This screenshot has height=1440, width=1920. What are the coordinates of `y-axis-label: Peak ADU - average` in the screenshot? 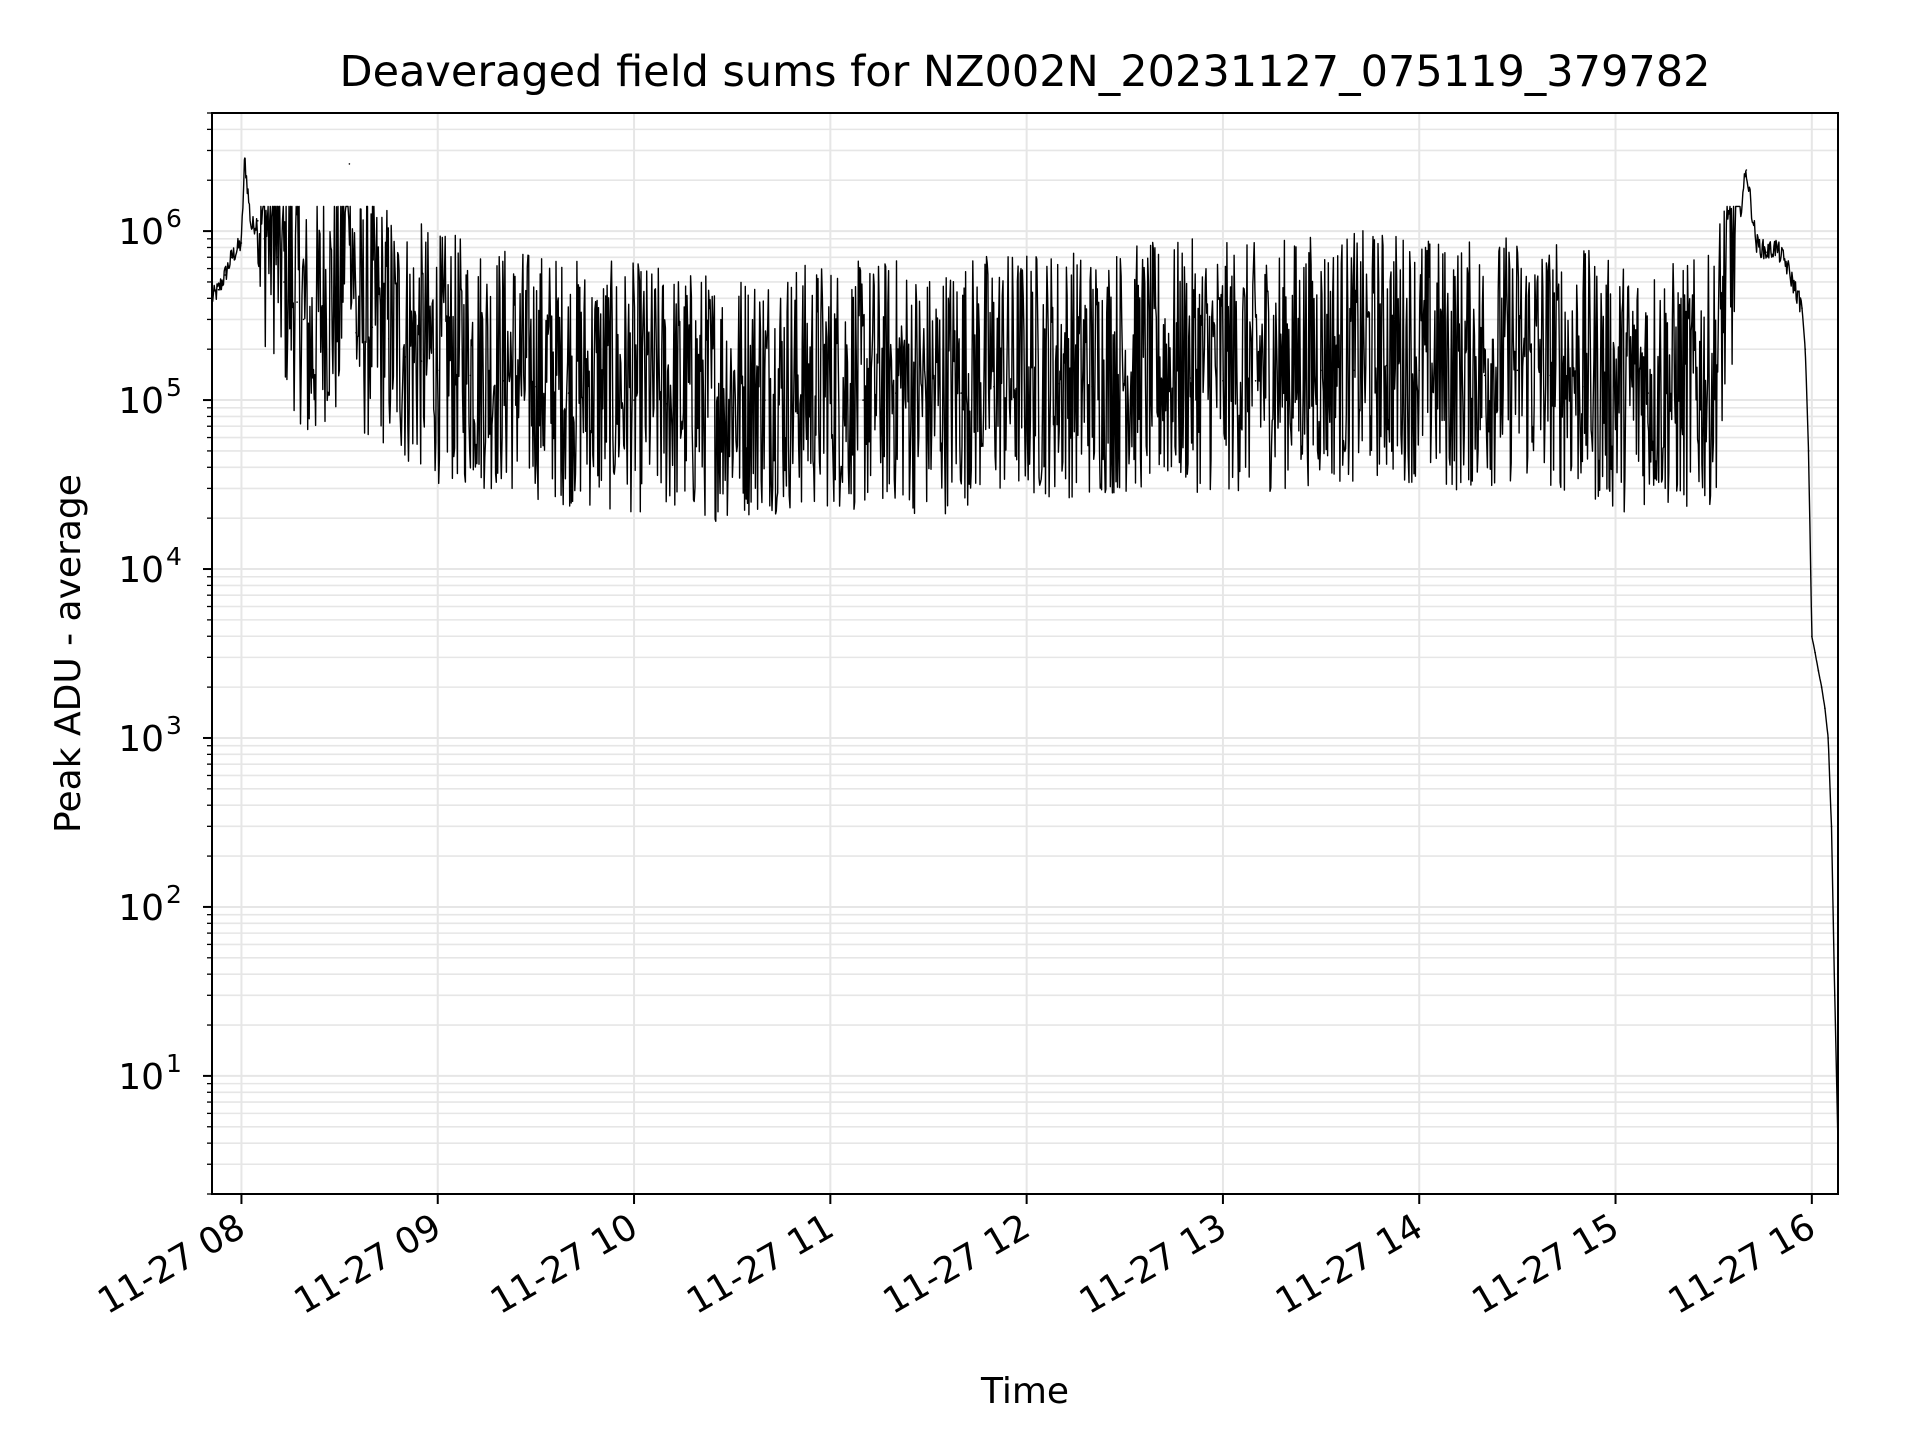 It's located at (68, 653).